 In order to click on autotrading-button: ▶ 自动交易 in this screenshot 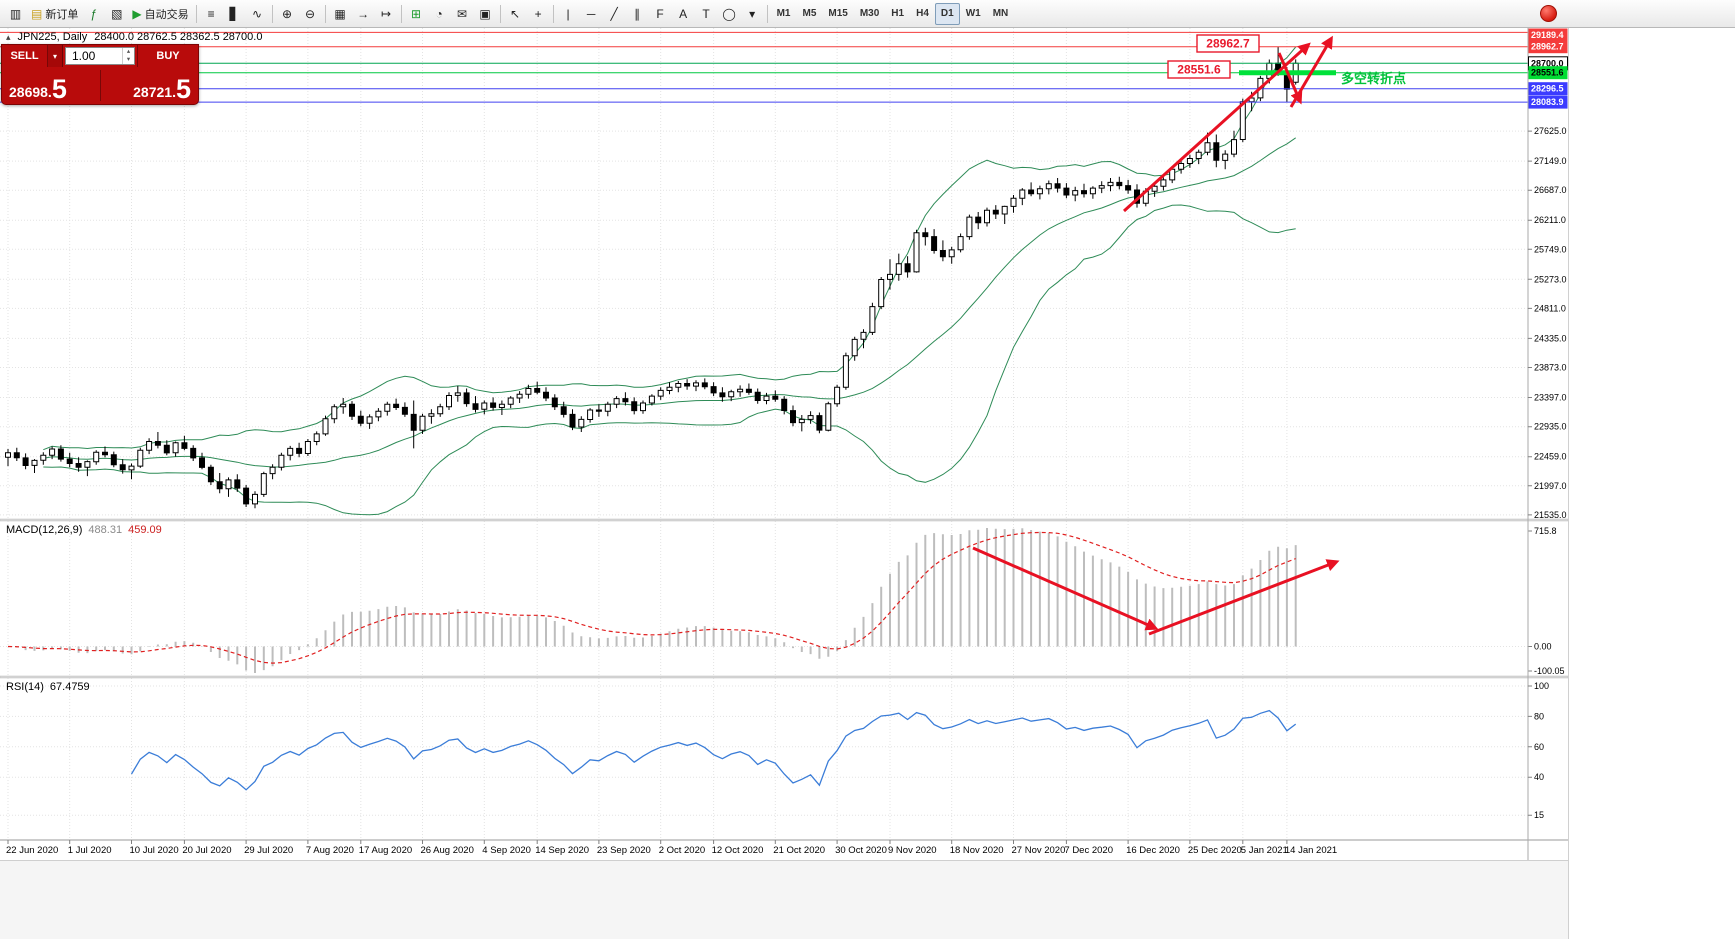, I will do `click(160, 14)`.